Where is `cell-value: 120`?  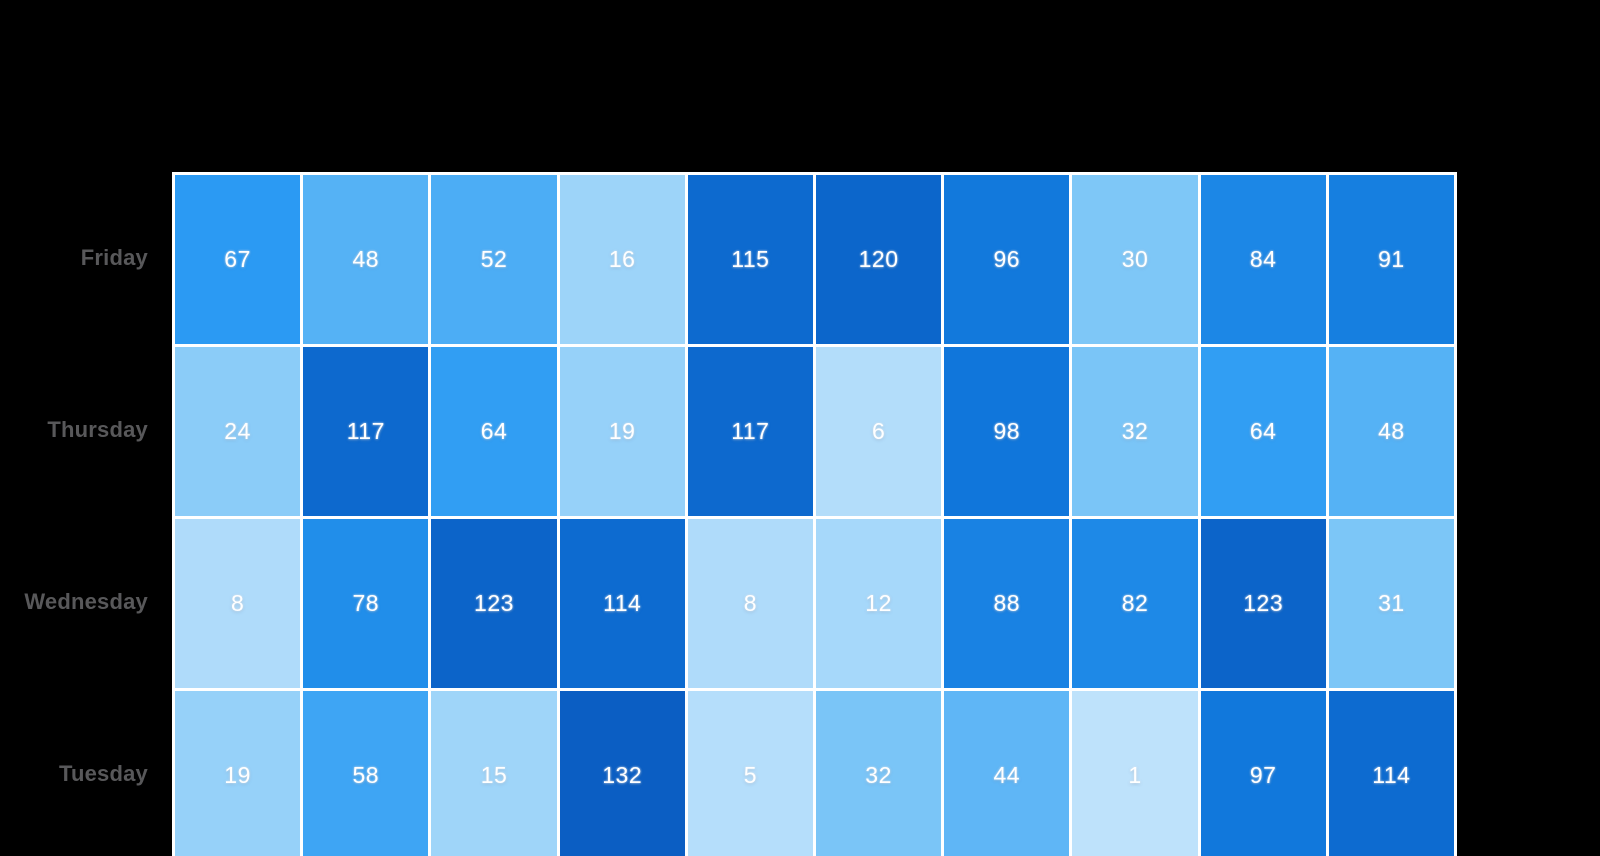
cell-value: 120 is located at coordinates (878, 259).